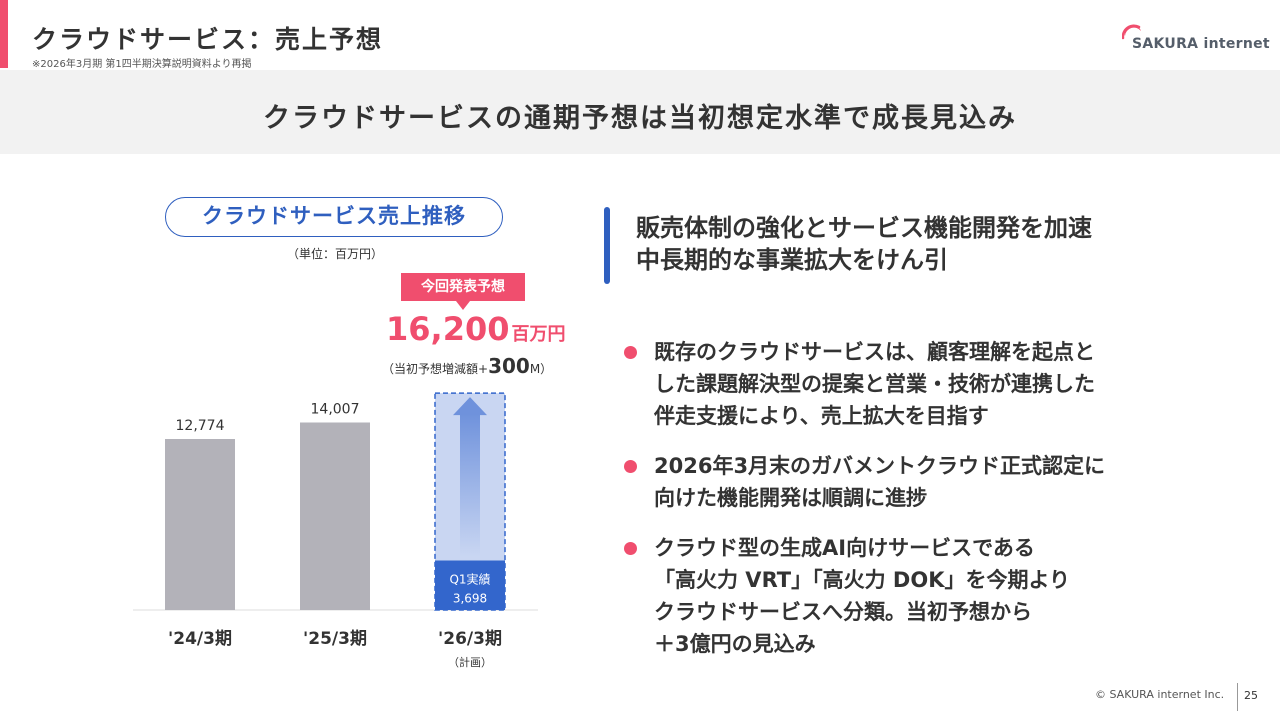  I want to click on bullet-line: 伴走支援により、売上拡大を目指す, so click(821, 416).